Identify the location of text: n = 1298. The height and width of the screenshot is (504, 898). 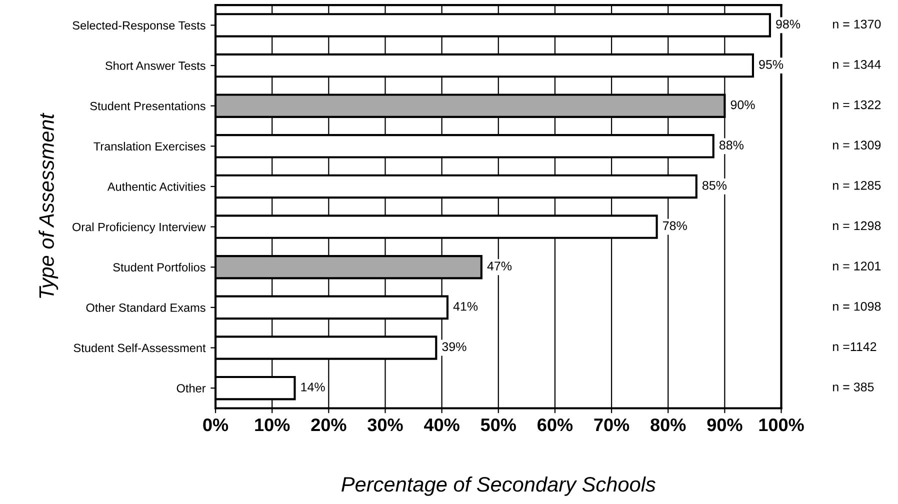
(857, 225).